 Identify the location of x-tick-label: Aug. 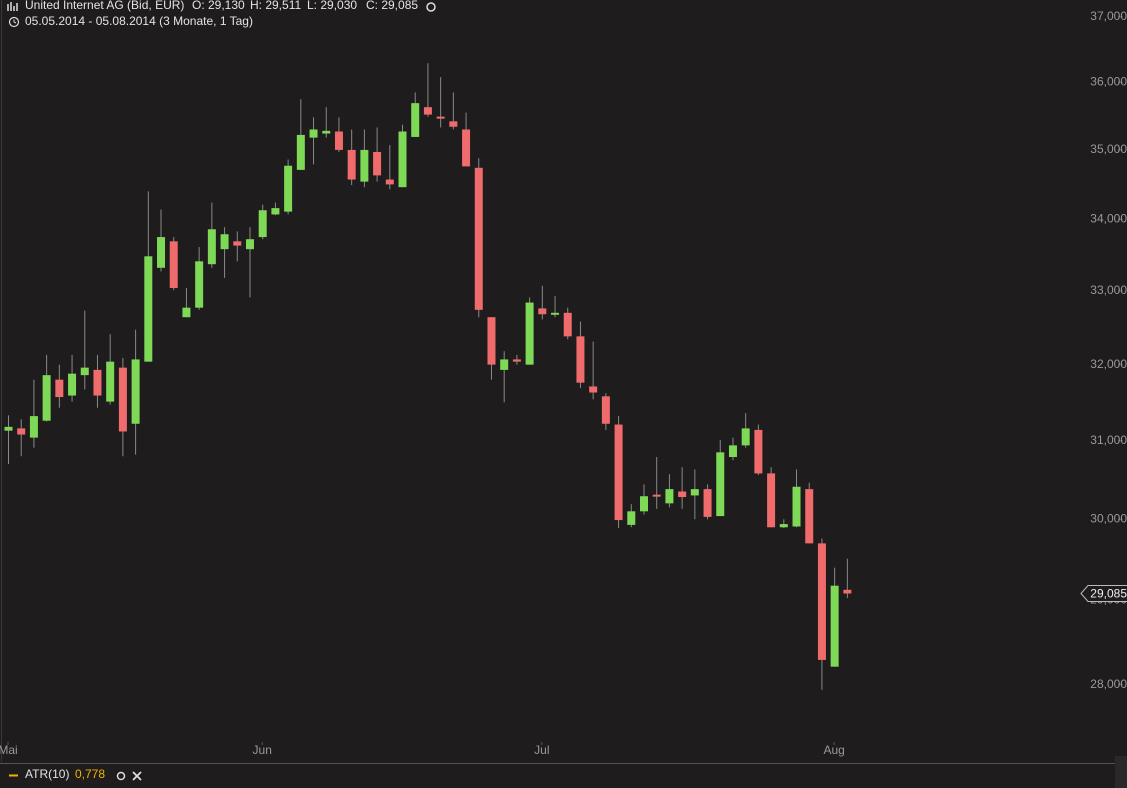
(833, 750).